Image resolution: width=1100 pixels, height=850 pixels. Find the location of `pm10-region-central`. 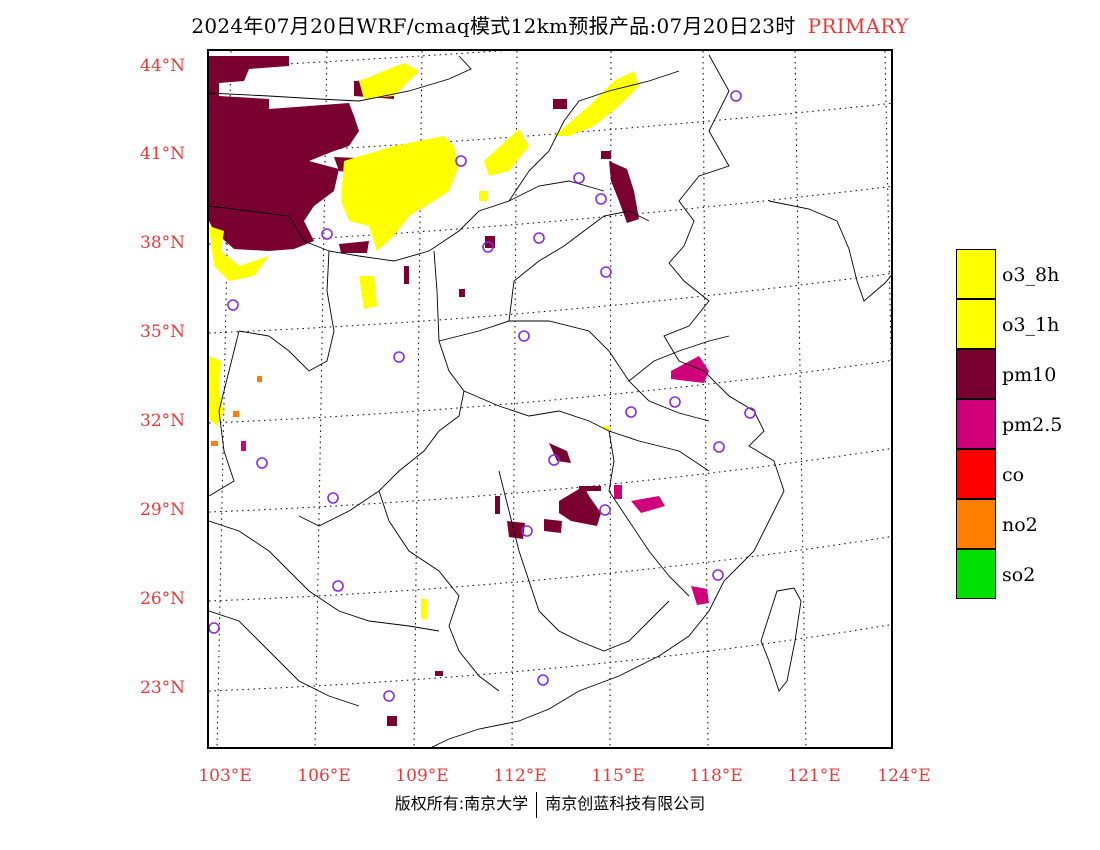

pm10-region-central is located at coordinates (580, 506).